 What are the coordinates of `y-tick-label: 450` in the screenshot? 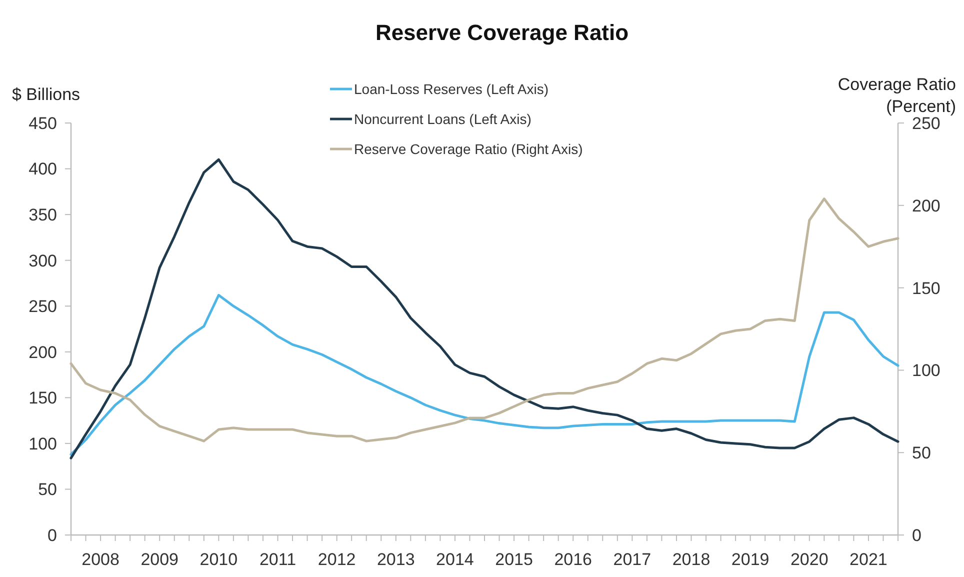 It's located at (42, 123).